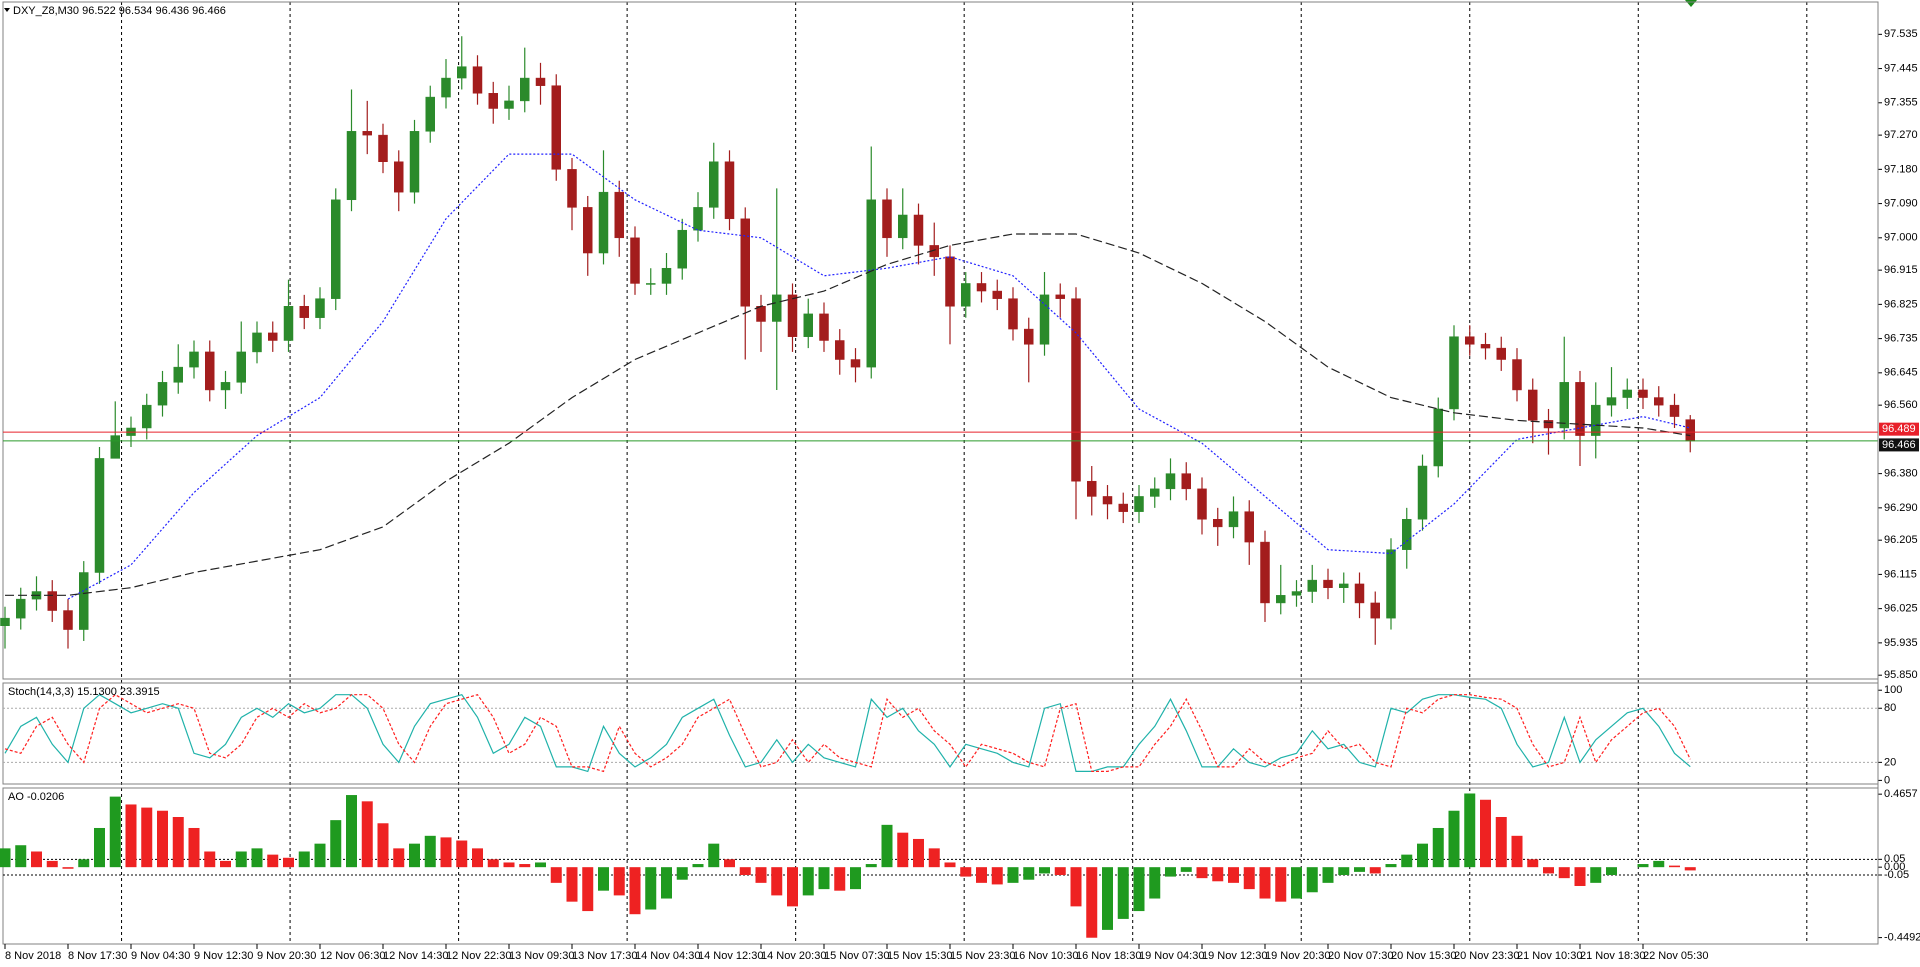 The width and height of the screenshot is (1920, 967). Describe the element at coordinates (1675, 956) in the screenshot. I see `x-tick-label: 22 Nov 05:30` at that location.